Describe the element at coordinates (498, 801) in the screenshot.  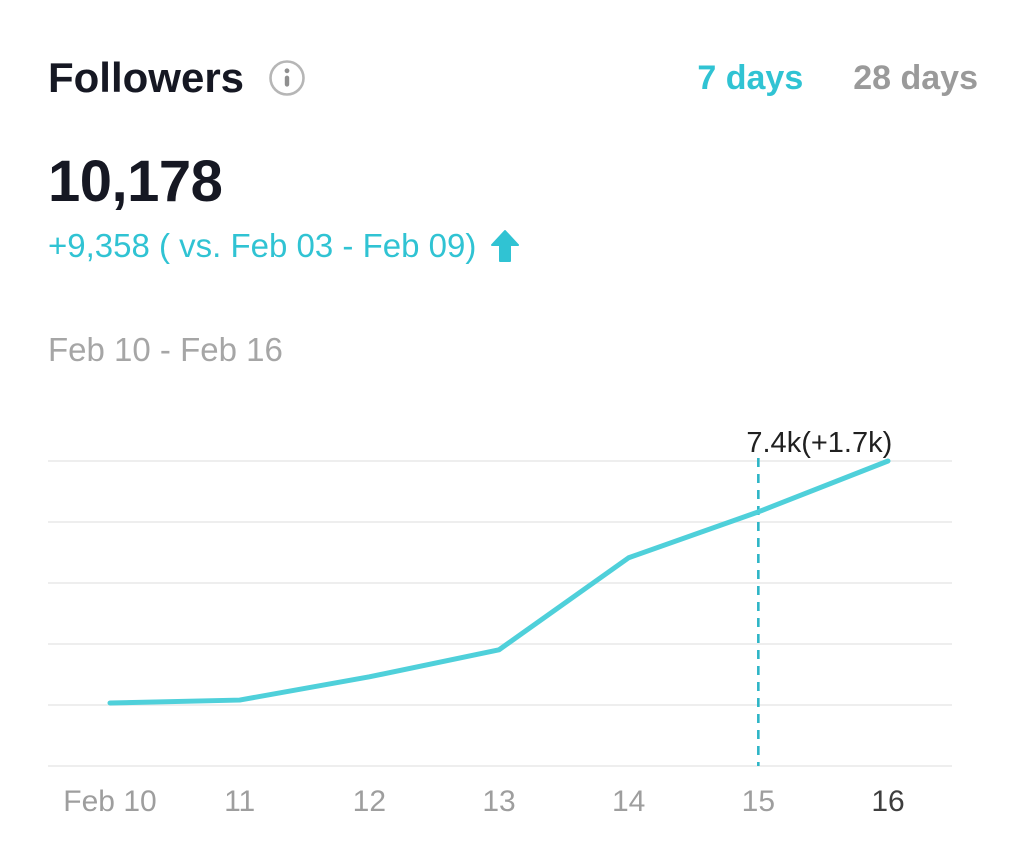
I see `x-tick-label: 13` at that location.